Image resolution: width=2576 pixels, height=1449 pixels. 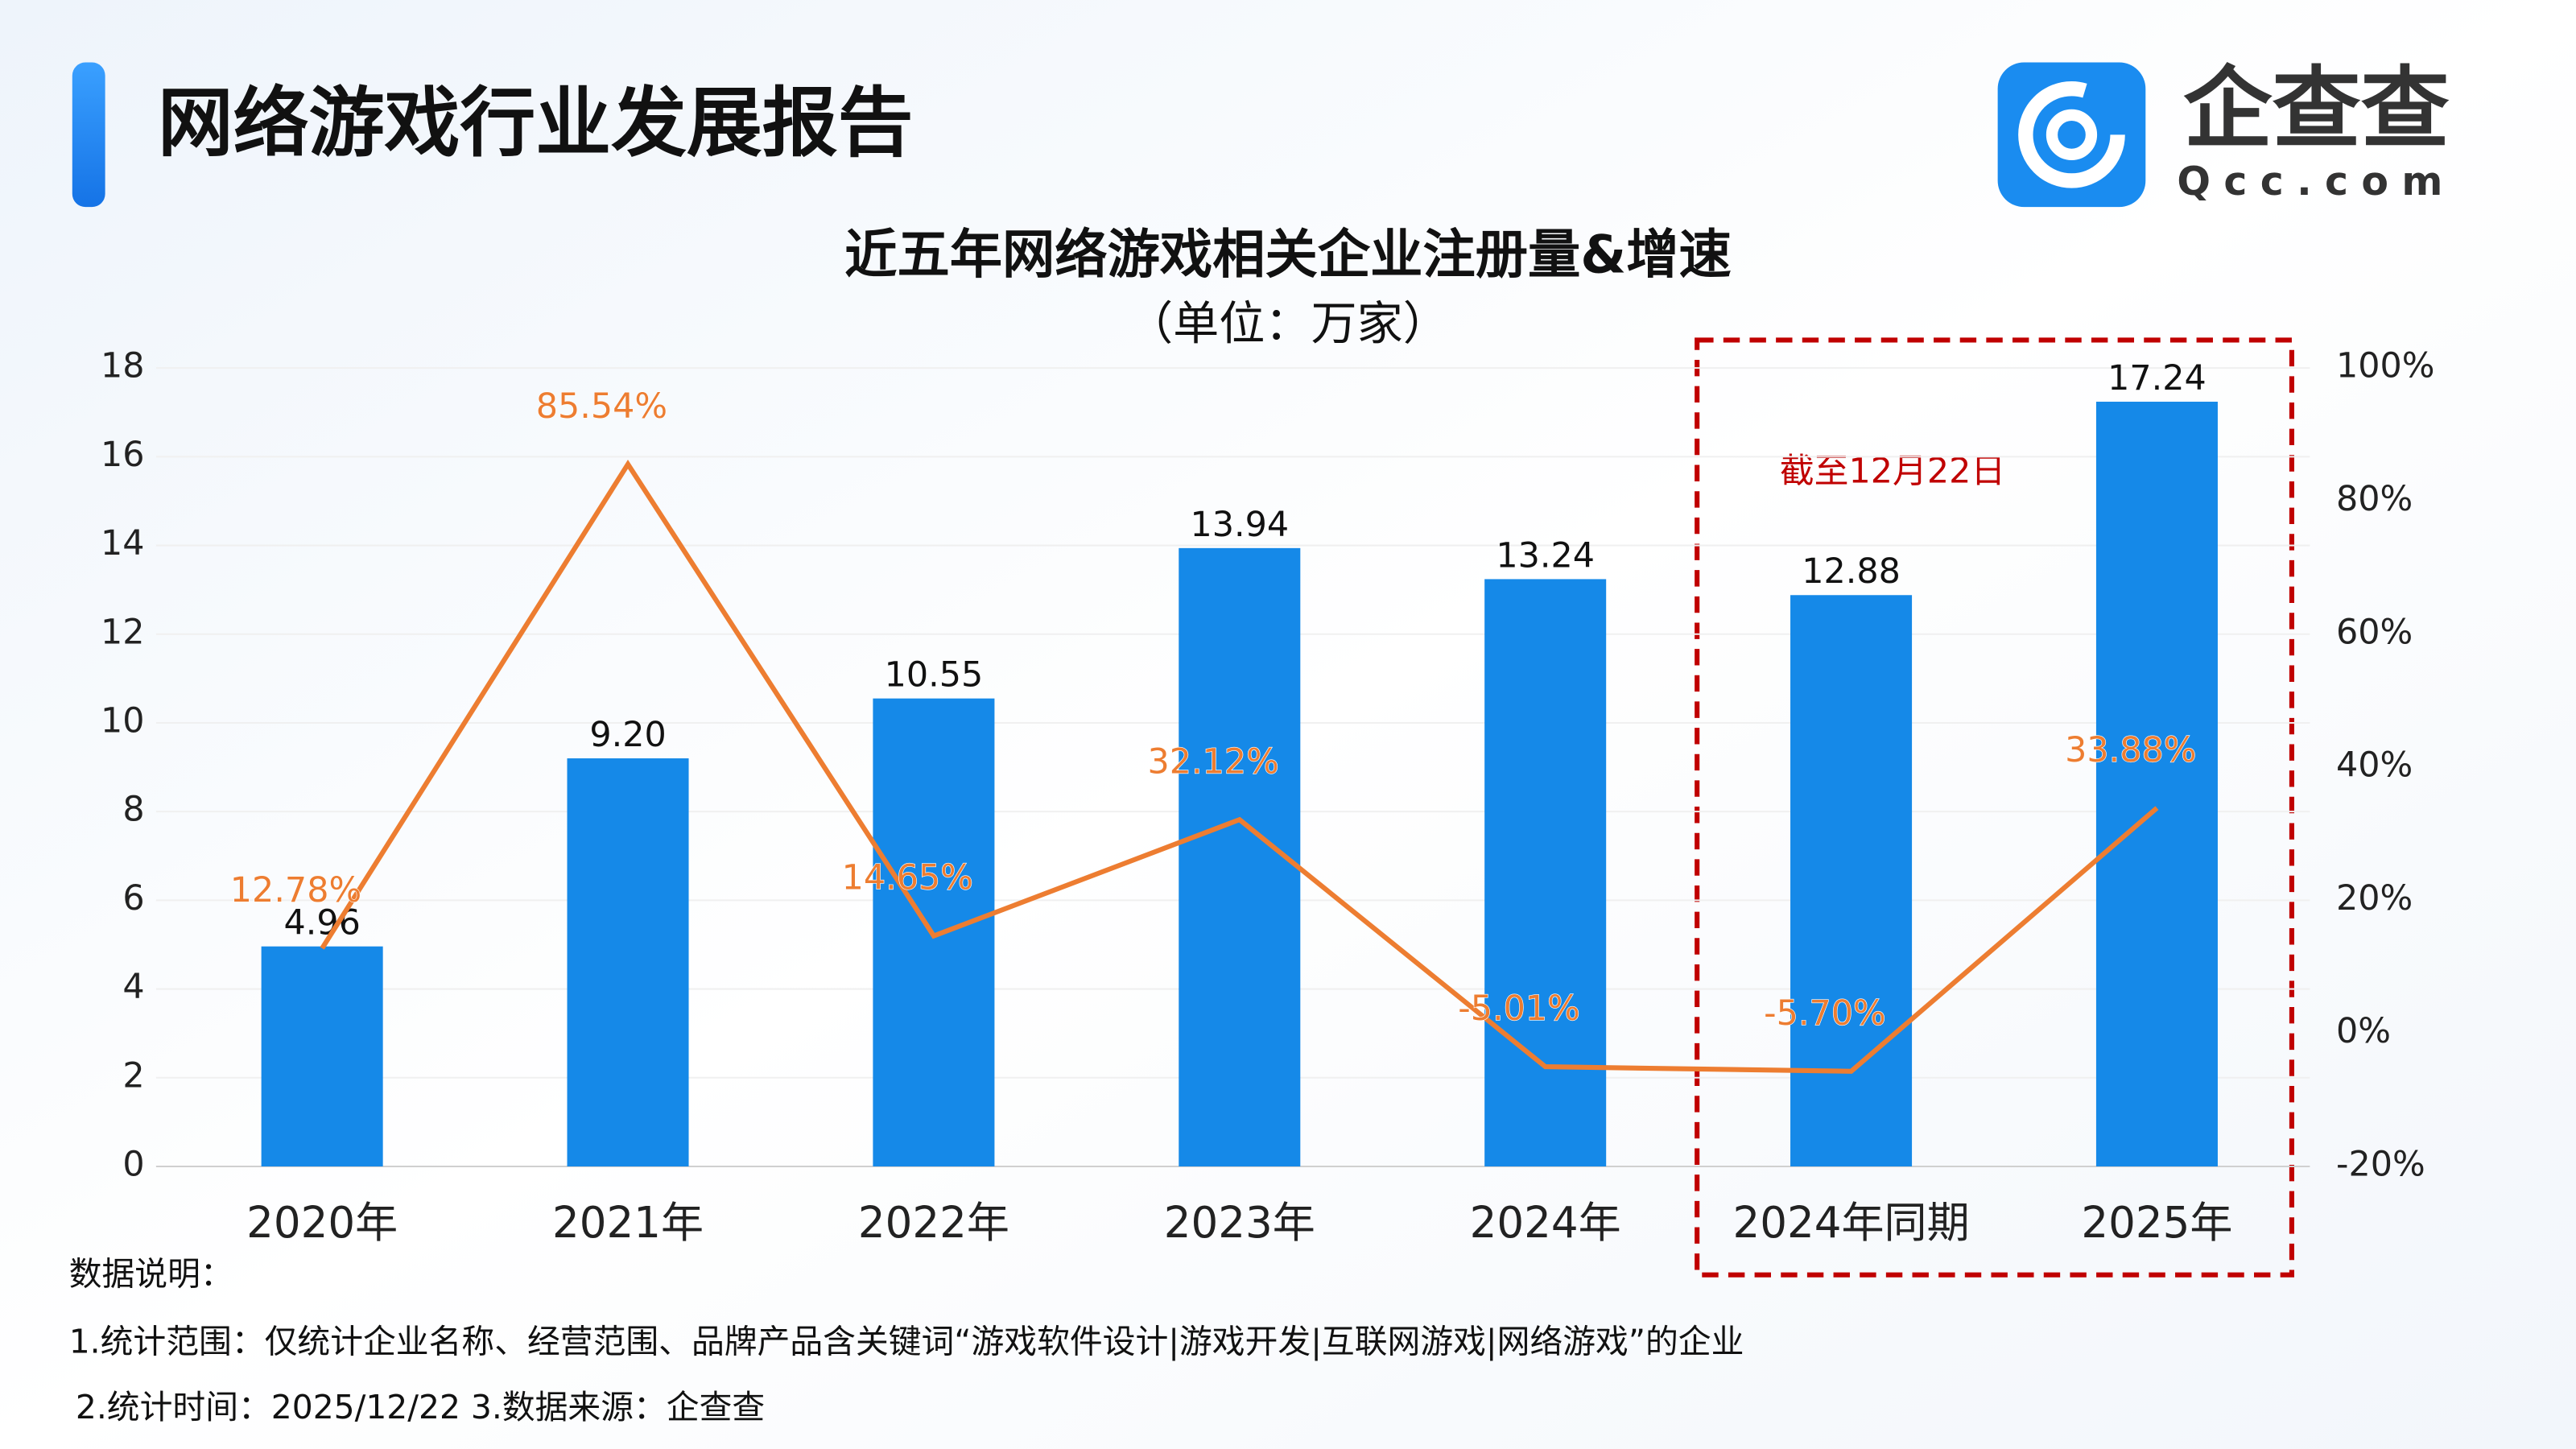 I want to click on y2-tick-label: 40%, so click(x=2374, y=765).